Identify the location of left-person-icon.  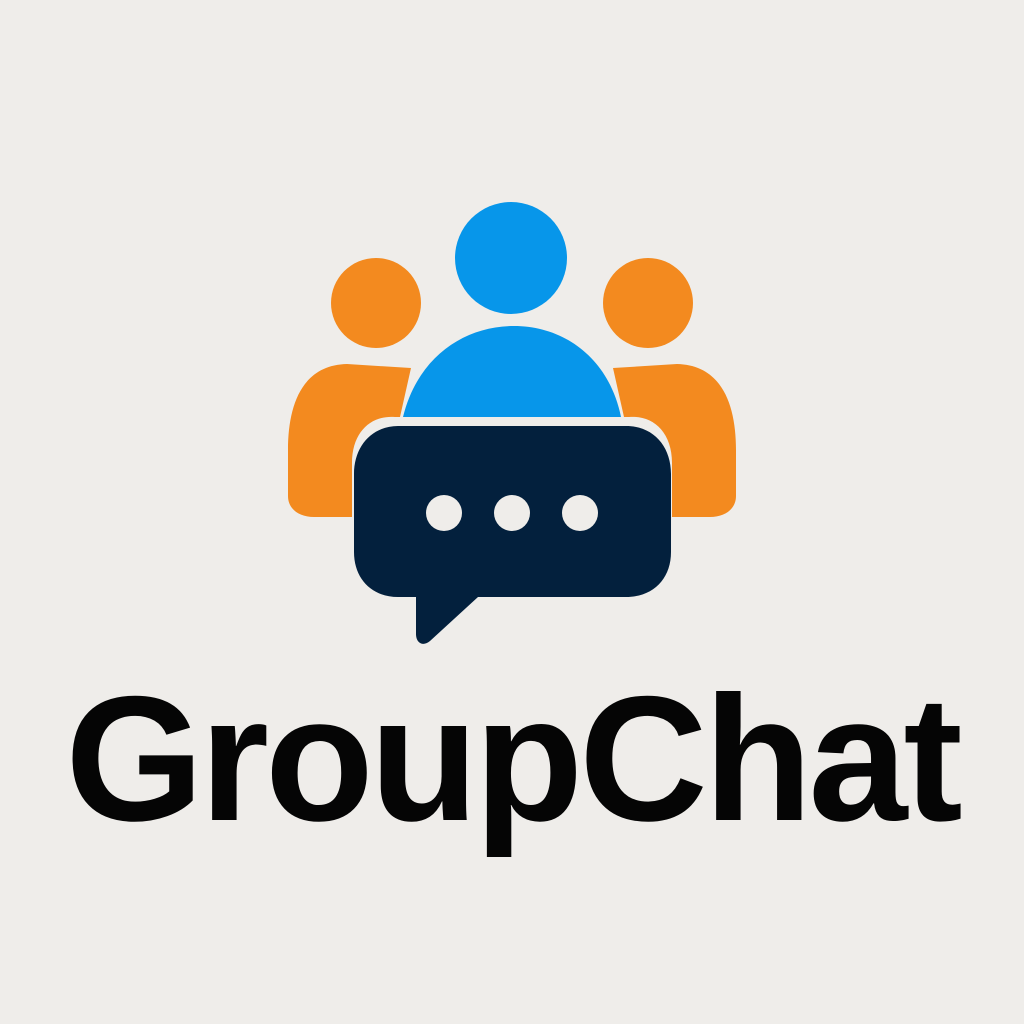
(354, 387).